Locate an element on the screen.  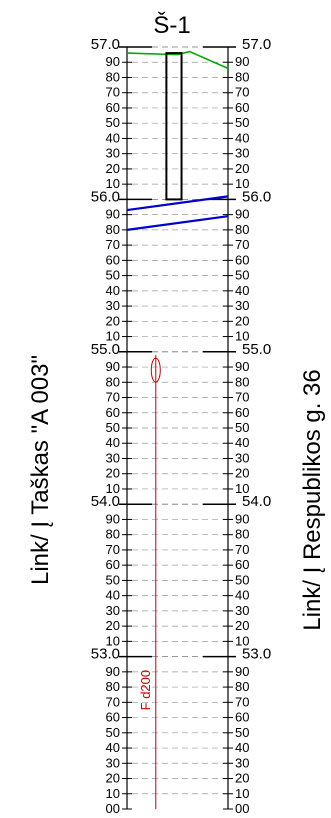
major-label-left: 55.0 is located at coordinates (105, 349).